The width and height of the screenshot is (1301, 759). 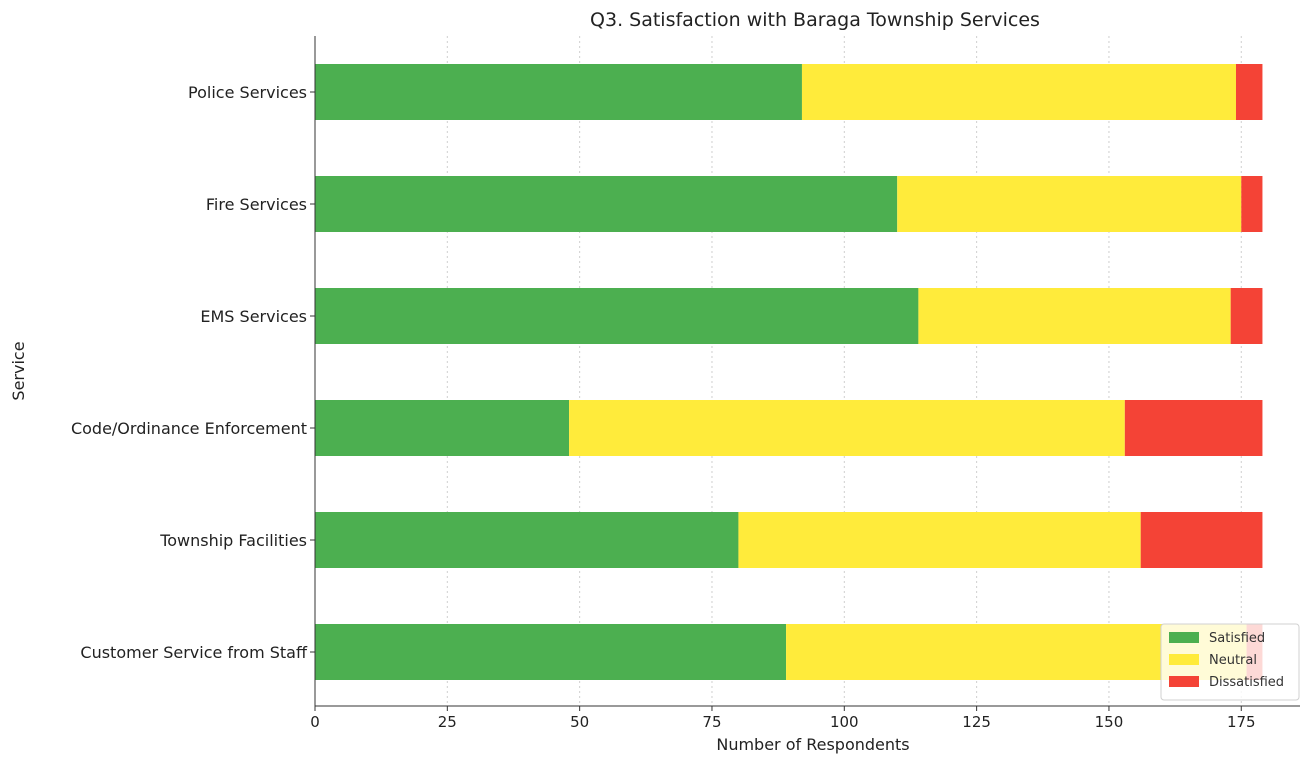 I want to click on legend-label: Neutral, so click(x=1233, y=660).